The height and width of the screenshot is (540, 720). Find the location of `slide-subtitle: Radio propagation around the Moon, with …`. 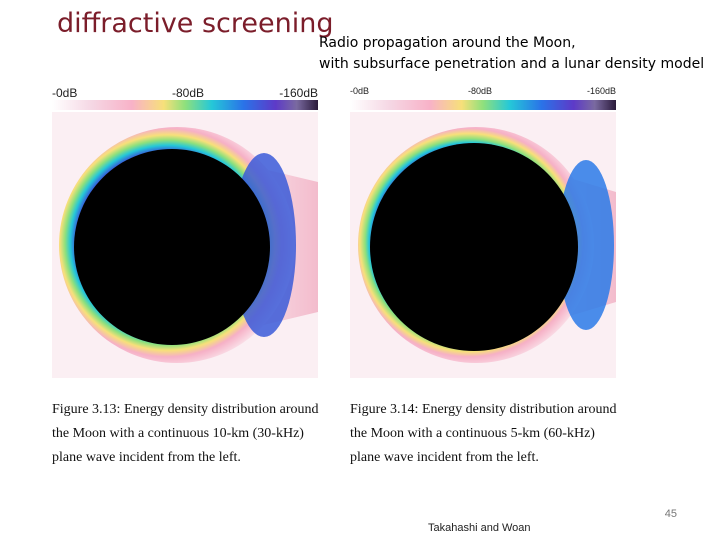

slide-subtitle: Radio propagation around the Moon, with … is located at coordinates (511, 54).